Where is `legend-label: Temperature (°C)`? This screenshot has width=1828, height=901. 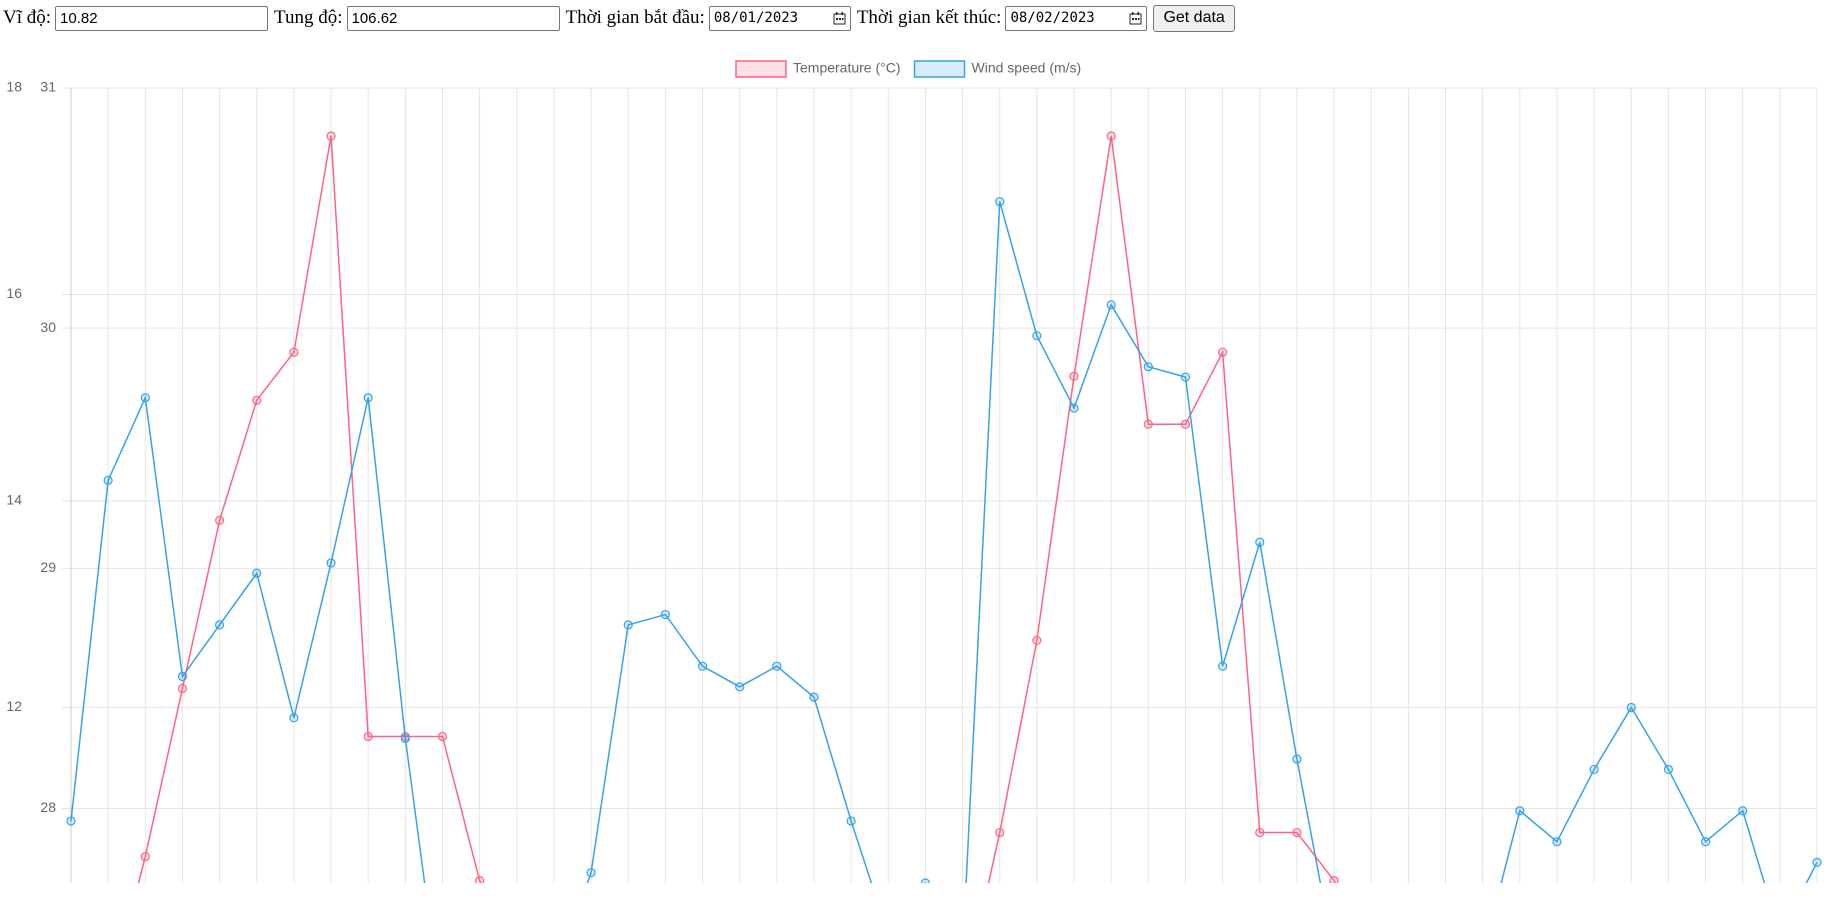 legend-label: Temperature (°C) is located at coordinates (847, 68).